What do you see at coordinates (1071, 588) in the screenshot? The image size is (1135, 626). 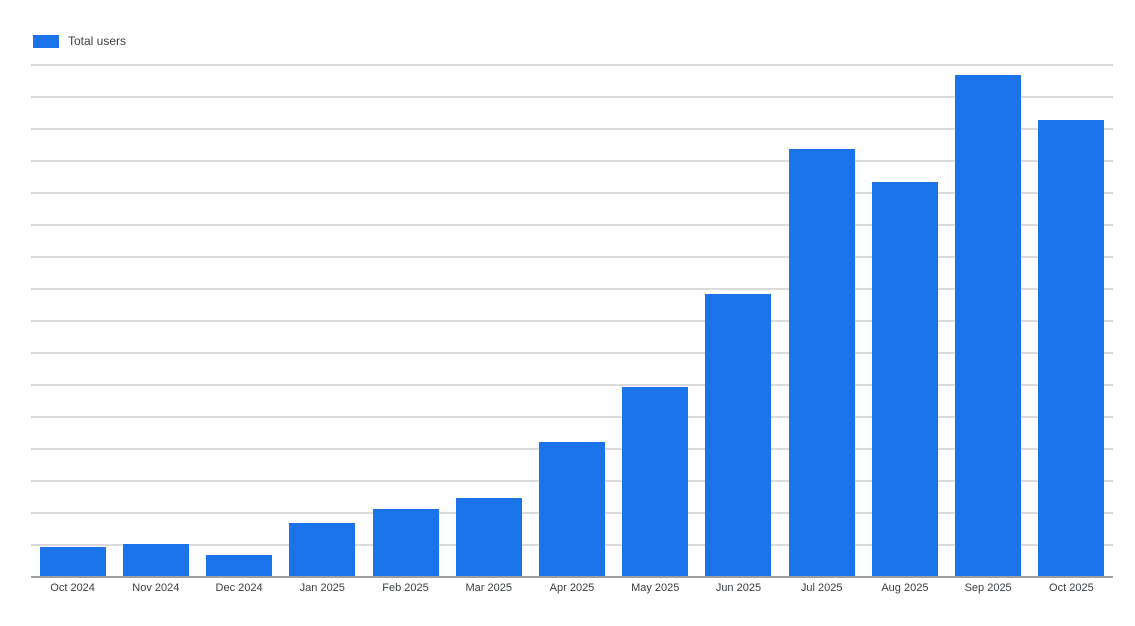 I see `x-axis-label: Oct 2025` at bounding box center [1071, 588].